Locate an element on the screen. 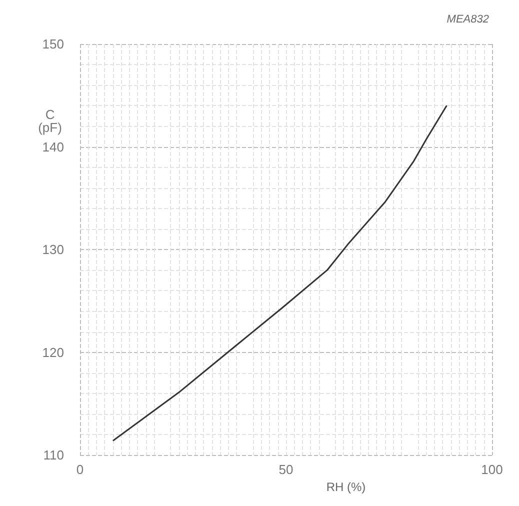 The height and width of the screenshot is (506, 519). y-tick-label: 130 is located at coordinates (53, 250).